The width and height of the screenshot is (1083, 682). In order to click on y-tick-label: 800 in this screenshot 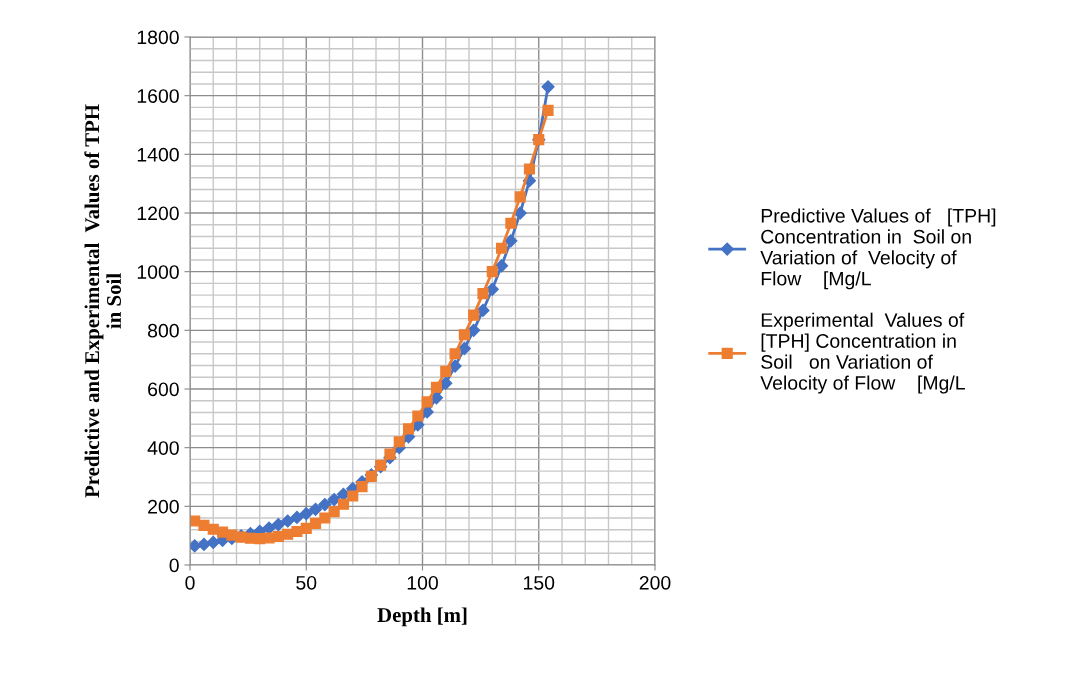, I will do `click(163, 330)`.